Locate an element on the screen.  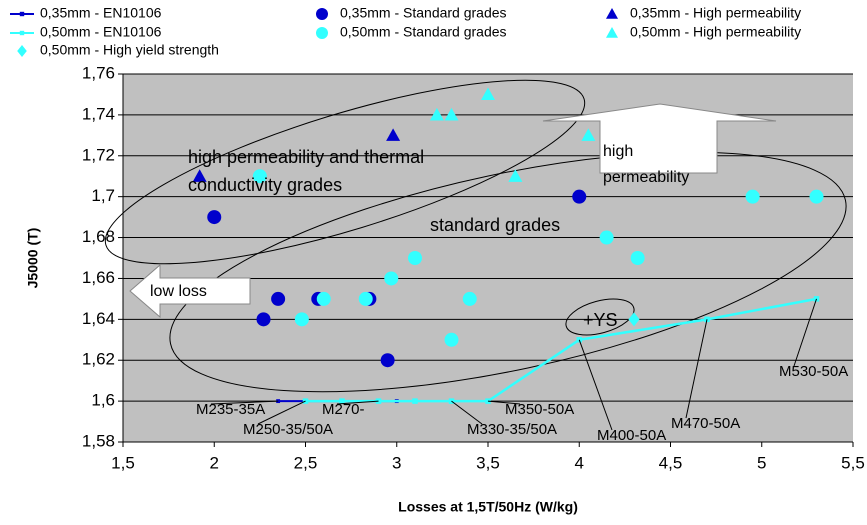
annotation: high permeability and thermal is located at coordinates (306, 157).